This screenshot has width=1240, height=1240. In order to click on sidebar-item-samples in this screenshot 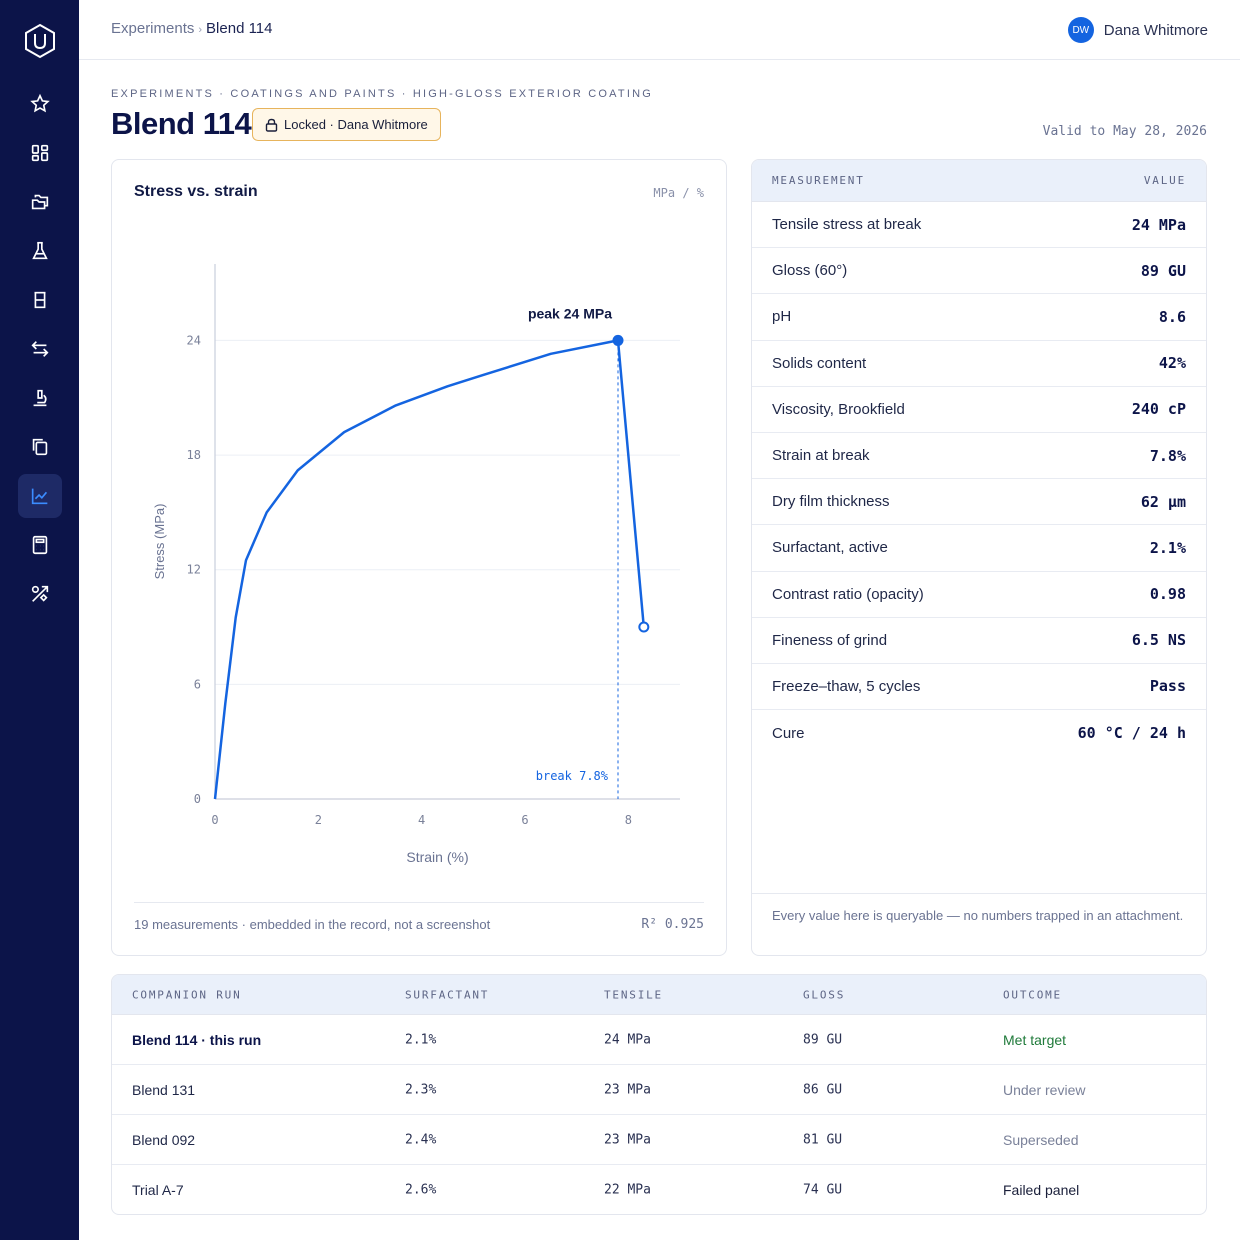, I will do `click(40, 300)`.